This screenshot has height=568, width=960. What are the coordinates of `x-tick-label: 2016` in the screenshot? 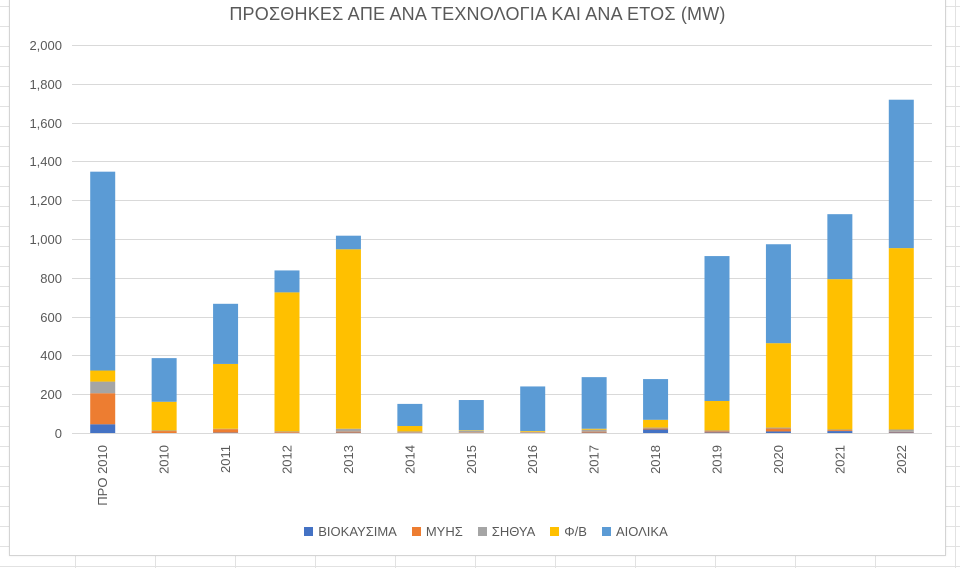 It's located at (532, 459).